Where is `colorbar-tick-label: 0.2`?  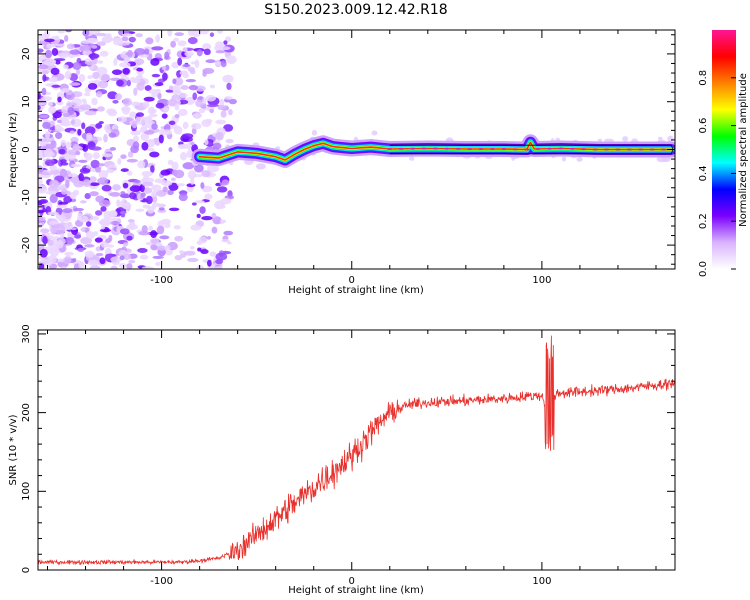 colorbar-tick-label: 0.2 is located at coordinates (703, 221).